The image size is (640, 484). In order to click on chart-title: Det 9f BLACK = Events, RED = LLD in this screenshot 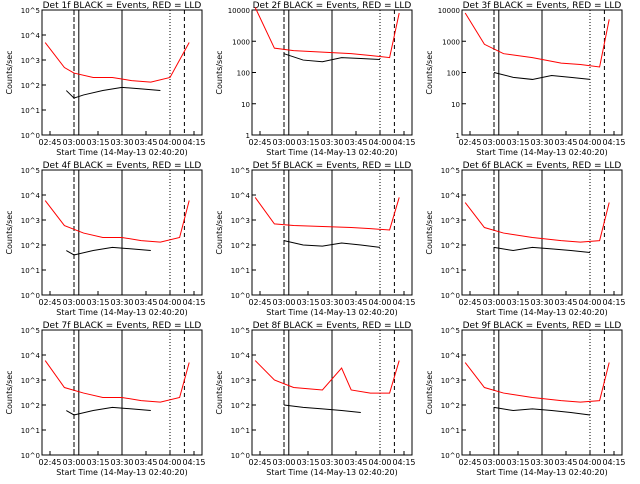, I will do `click(542, 326)`.